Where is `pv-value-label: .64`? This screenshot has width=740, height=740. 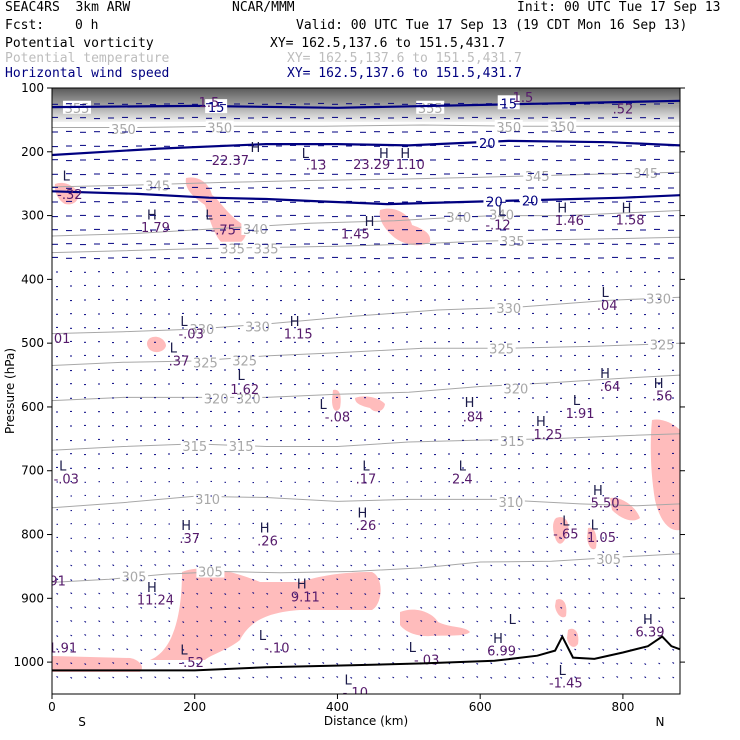 pv-value-label: .64 is located at coordinates (610, 387).